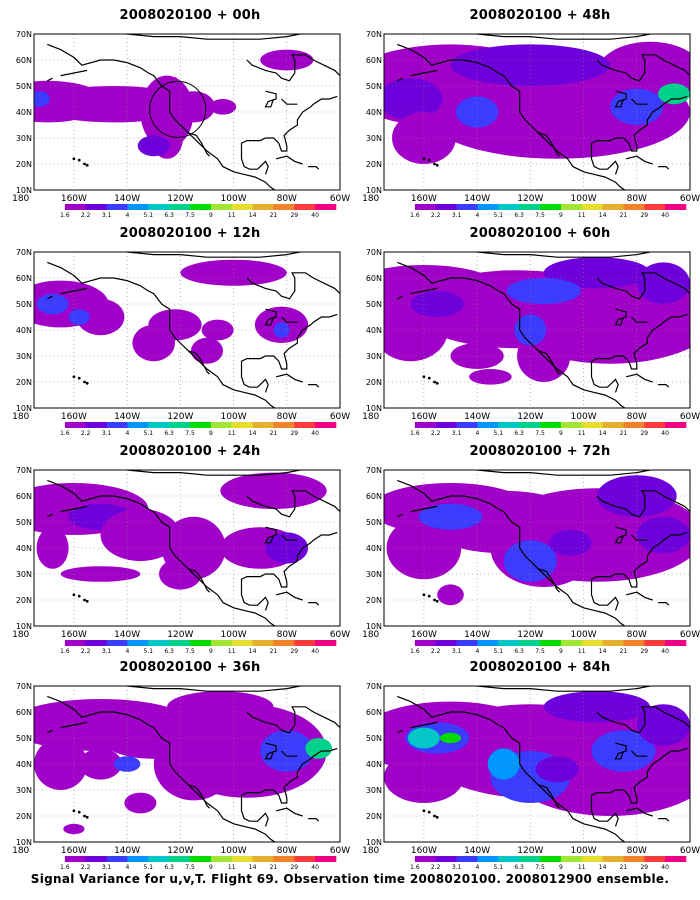  What do you see at coordinates (149, 867) in the screenshot?
I see `colorbar-label: 5.1` at bounding box center [149, 867].